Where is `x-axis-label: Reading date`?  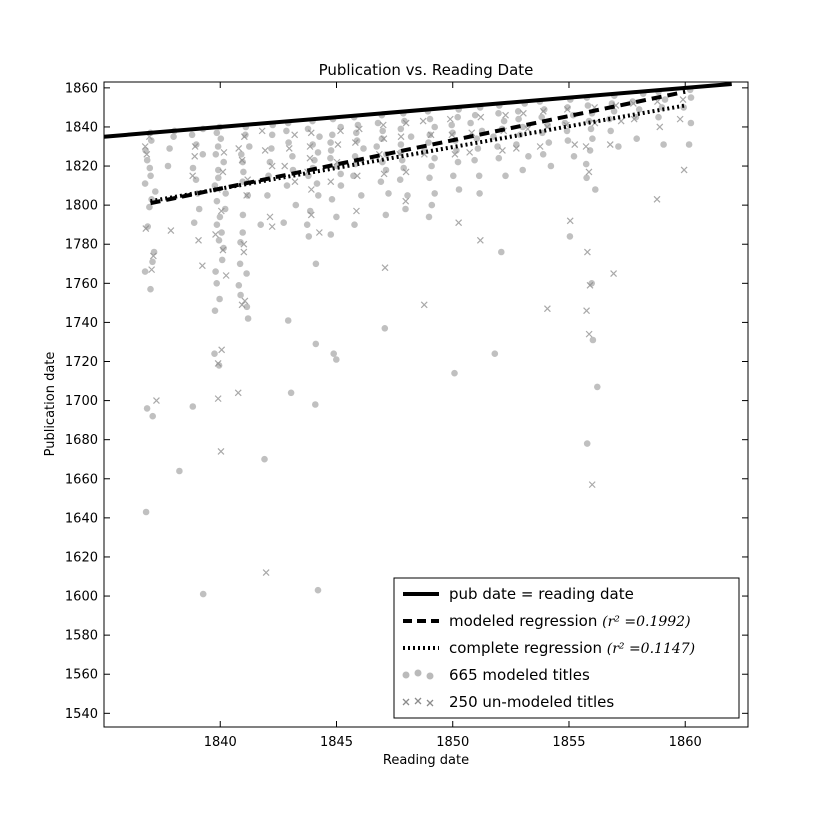 x-axis-label: Reading date is located at coordinates (426, 760).